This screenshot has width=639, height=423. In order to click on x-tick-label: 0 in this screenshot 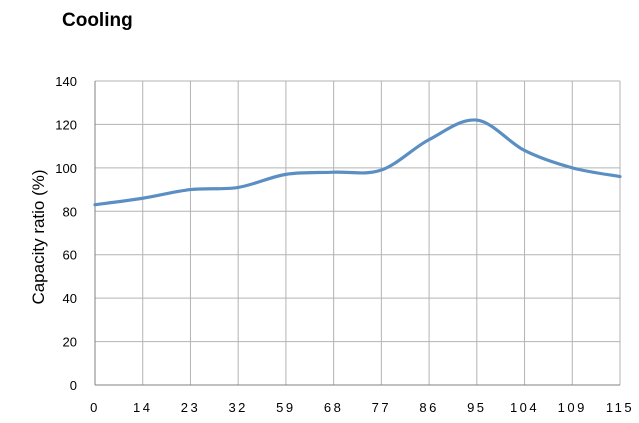, I will do `click(95, 407)`.